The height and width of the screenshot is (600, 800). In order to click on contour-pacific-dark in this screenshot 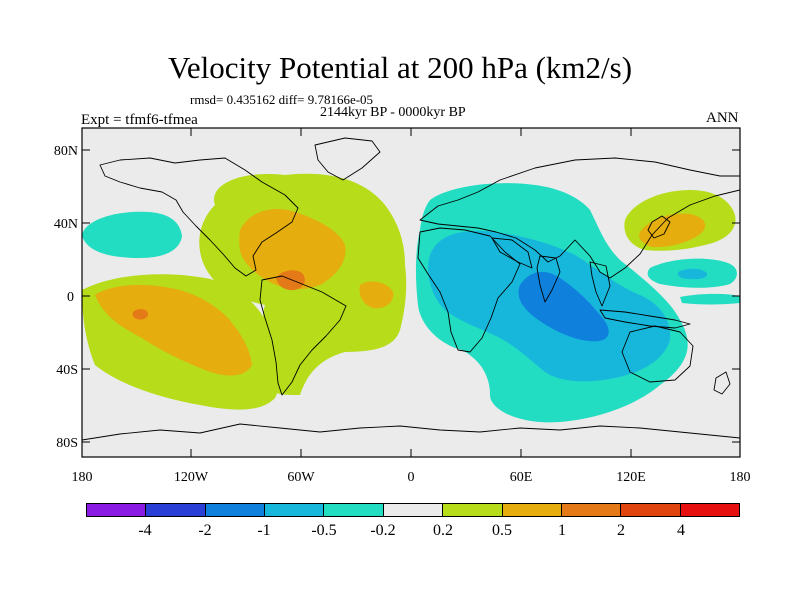, I will do `click(140, 314)`.